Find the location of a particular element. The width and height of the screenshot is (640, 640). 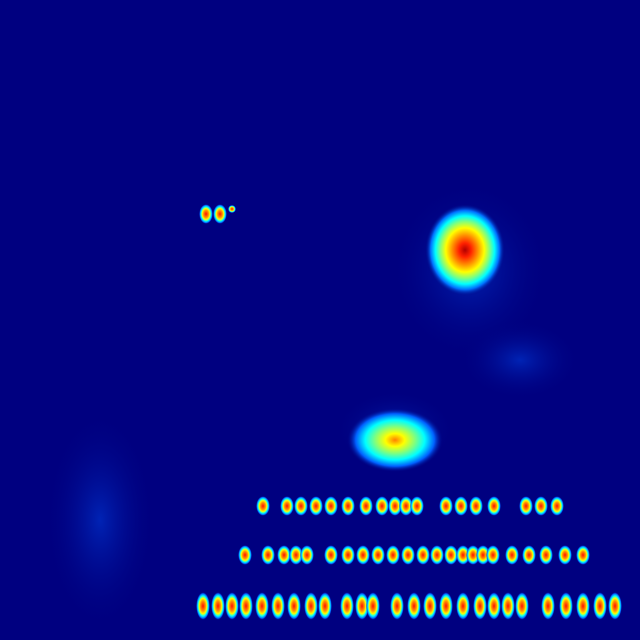

hot-spot-medium is located at coordinates (395, 440).